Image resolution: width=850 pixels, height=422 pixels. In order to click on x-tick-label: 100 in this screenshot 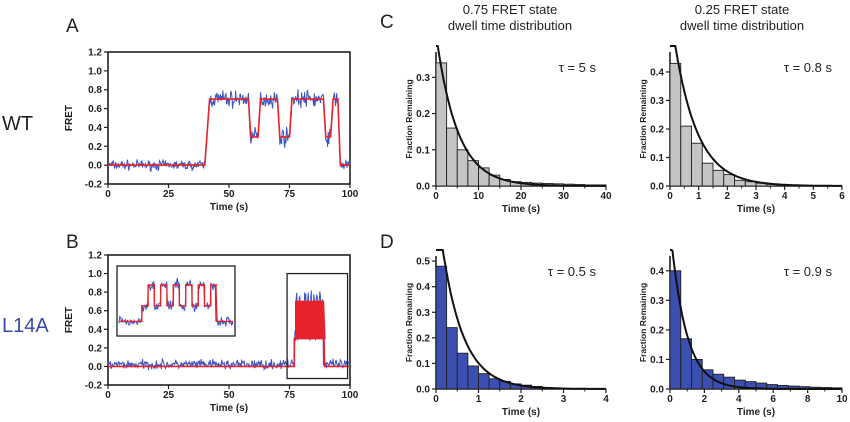, I will do `click(350, 395)`.